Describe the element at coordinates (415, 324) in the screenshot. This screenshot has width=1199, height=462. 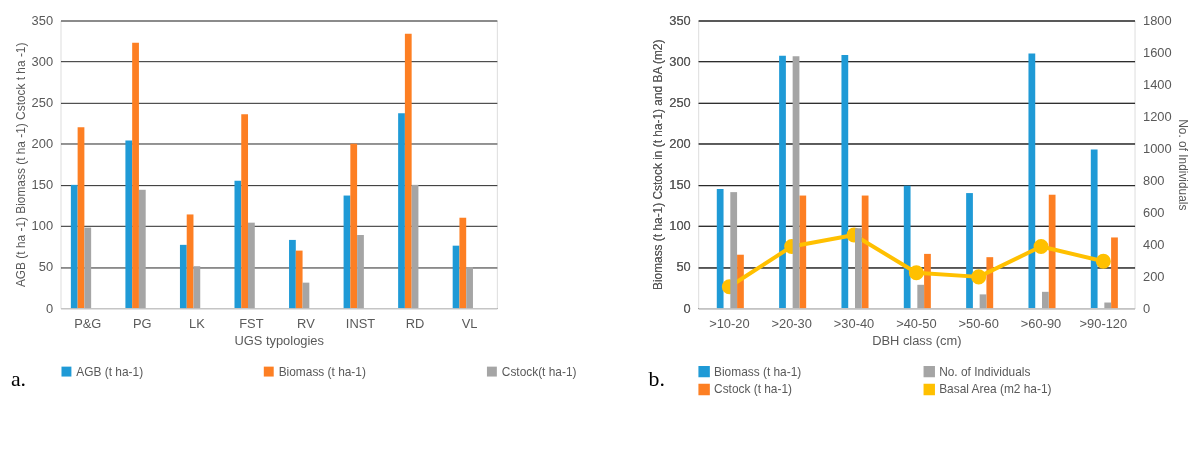
I see `x-tick-label: RD` at that location.